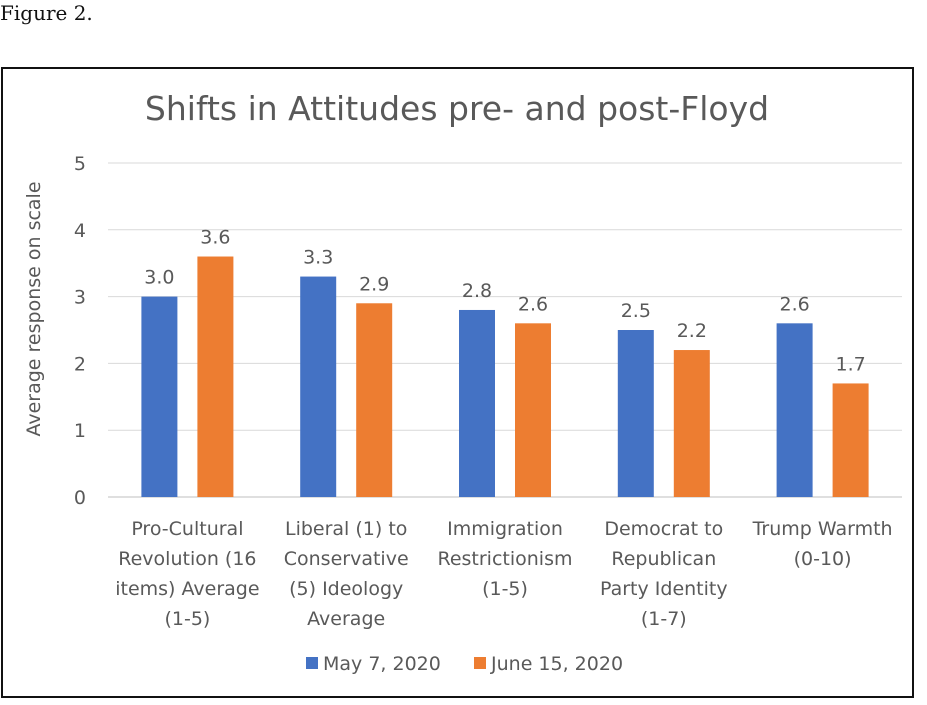 This screenshot has height=705, width=927. What do you see at coordinates (382, 664) in the screenshot?
I see `legend-label: May 7, 2020` at bounding box center [382, 664].